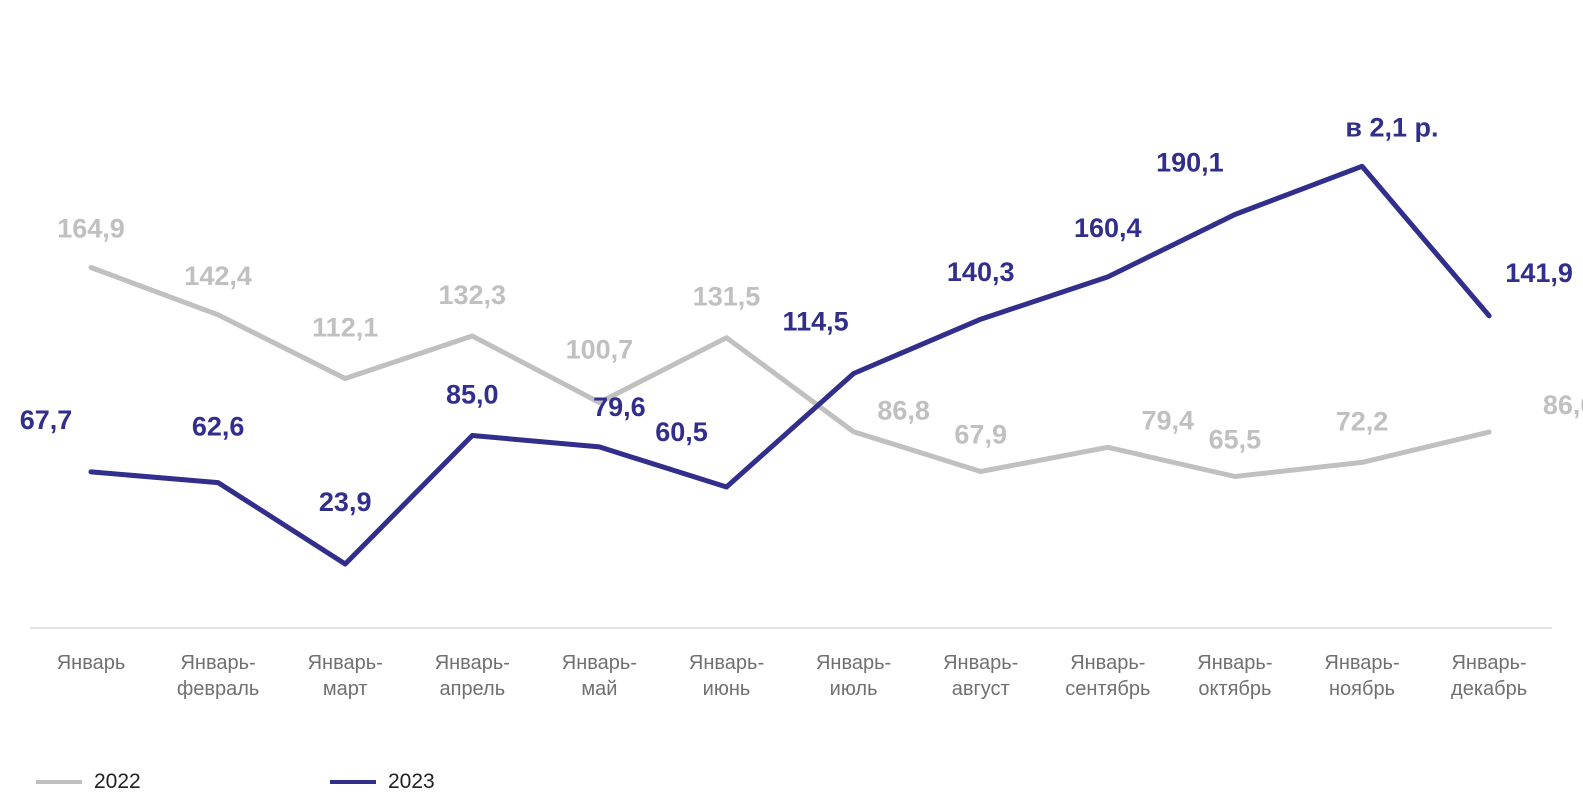 The image size is (1583, 805). Describe the element at coordinates (88, 782) in the screenshot. I see `legend-item-2022: 2022` at that location.